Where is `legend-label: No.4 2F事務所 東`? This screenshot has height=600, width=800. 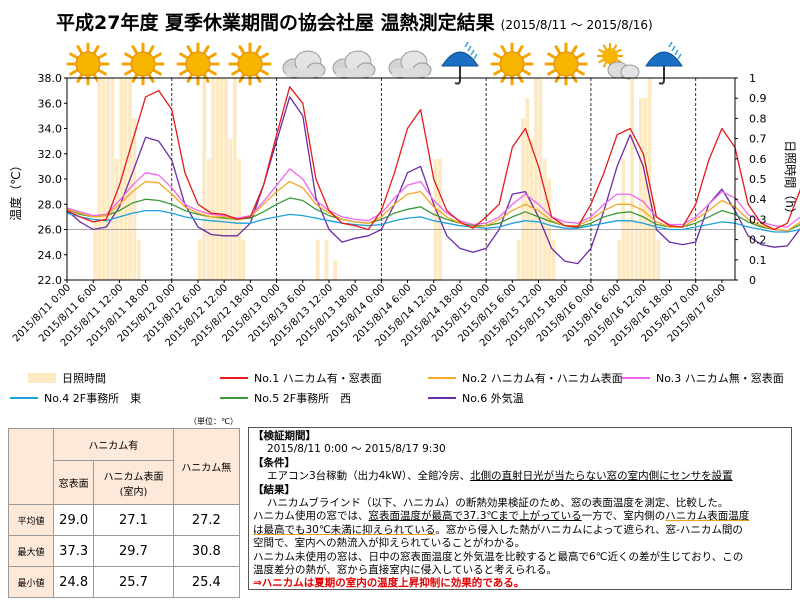 legend-label: No.4 2F事務所 東 is located at coordinates (93, 398).